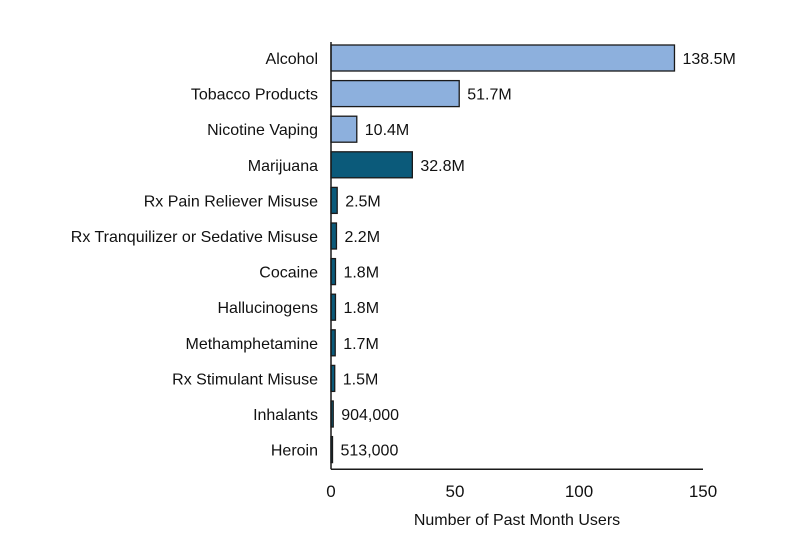  What do you see at coordinates (262, 130) in the screenshot?
I see `category-label: Nicotine Vaping` at bounding box center [262, 130].